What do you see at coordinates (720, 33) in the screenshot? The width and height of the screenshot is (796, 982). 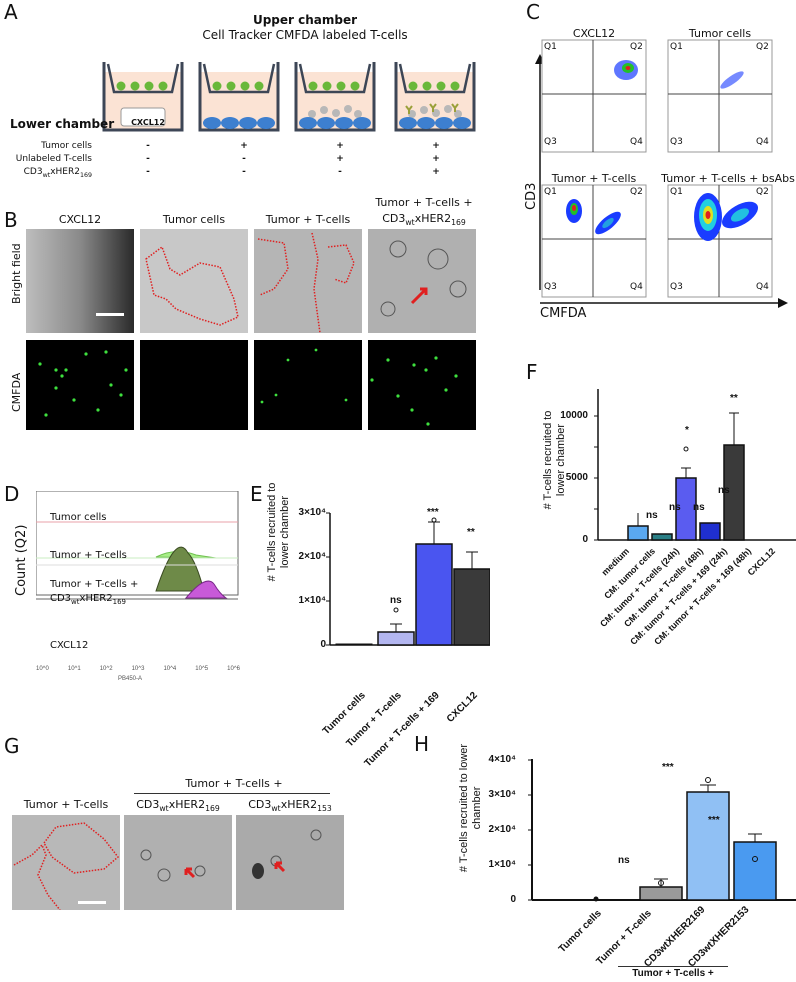 I see `c-plot-title-tumor: Tumor cells` at bounding box center [720, 33].